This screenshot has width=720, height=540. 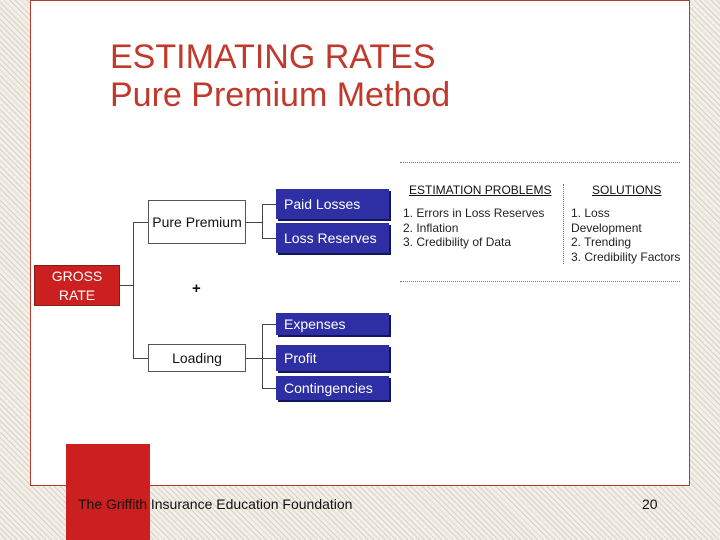 What do you see at coordinates (108, 492) in the screenshot?
I see `footer-red-block` at bounding box center [108, 492].